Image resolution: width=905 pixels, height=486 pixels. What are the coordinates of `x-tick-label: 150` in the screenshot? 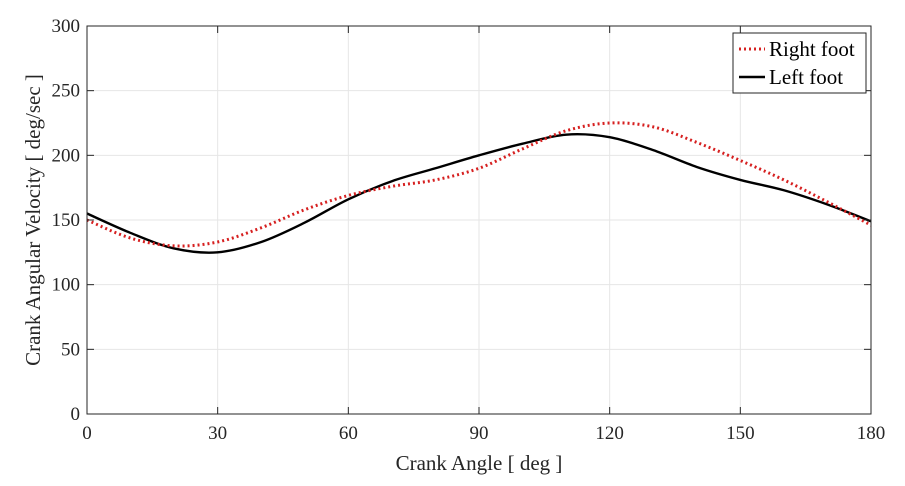 It's located at (740, 433).